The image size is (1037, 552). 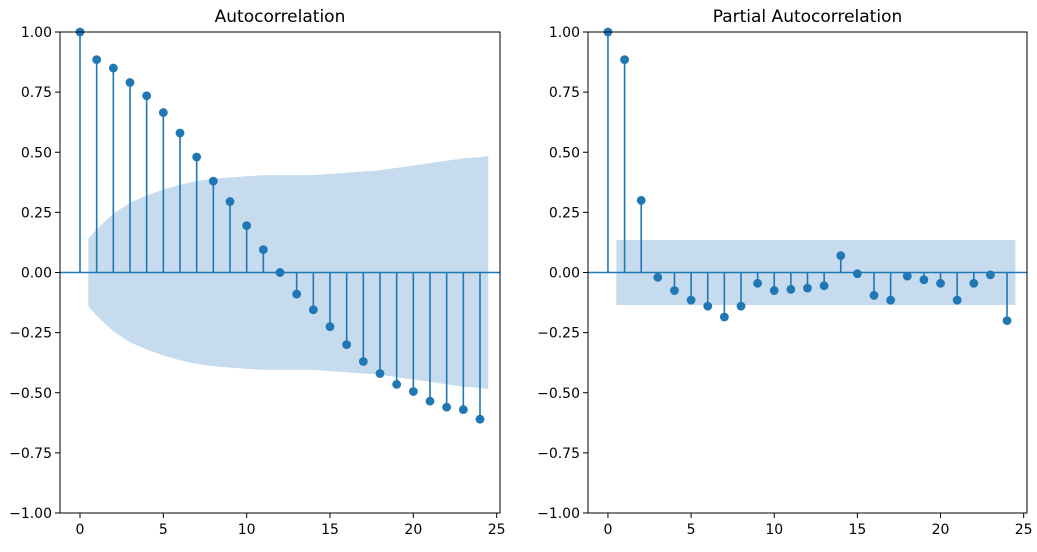 I want to click on chart-title: Partial Autocorrelation, so click(x=808, y=17).